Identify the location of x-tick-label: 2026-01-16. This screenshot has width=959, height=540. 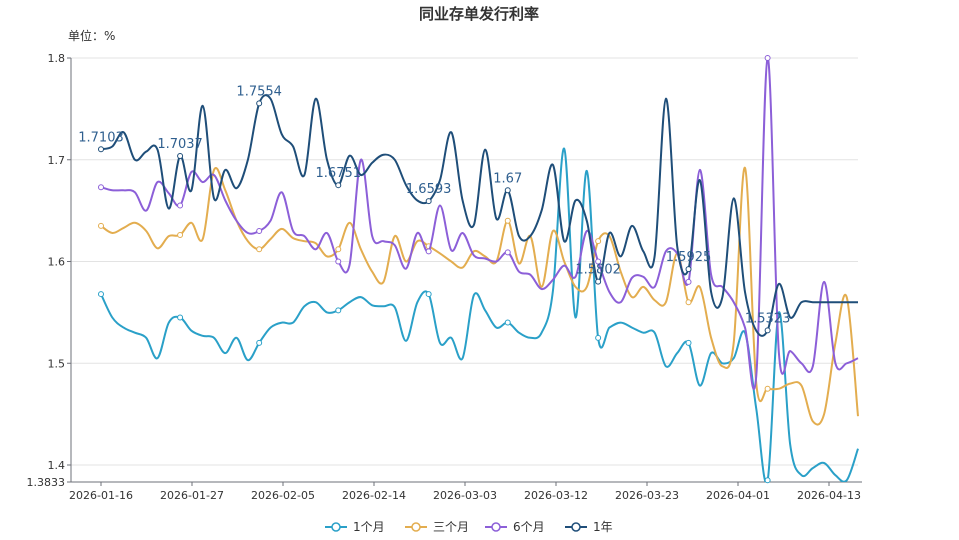
(101, 495).